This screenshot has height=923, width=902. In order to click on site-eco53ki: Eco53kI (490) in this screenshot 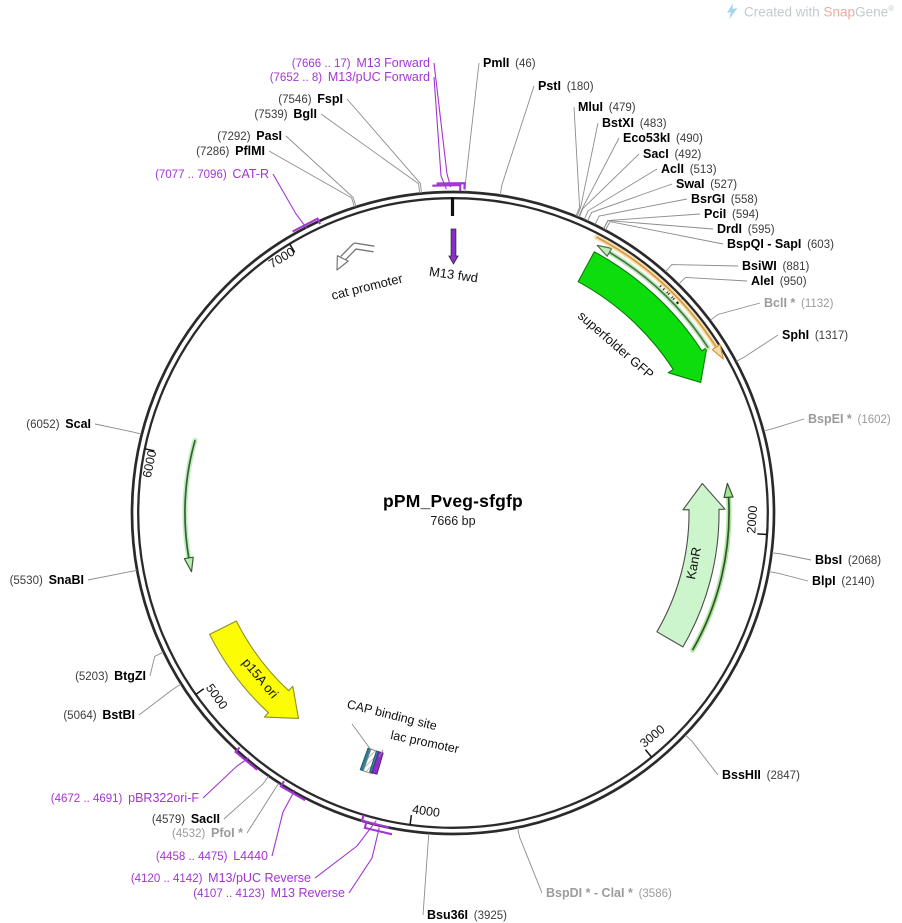, I will do `click(640, 174)`.